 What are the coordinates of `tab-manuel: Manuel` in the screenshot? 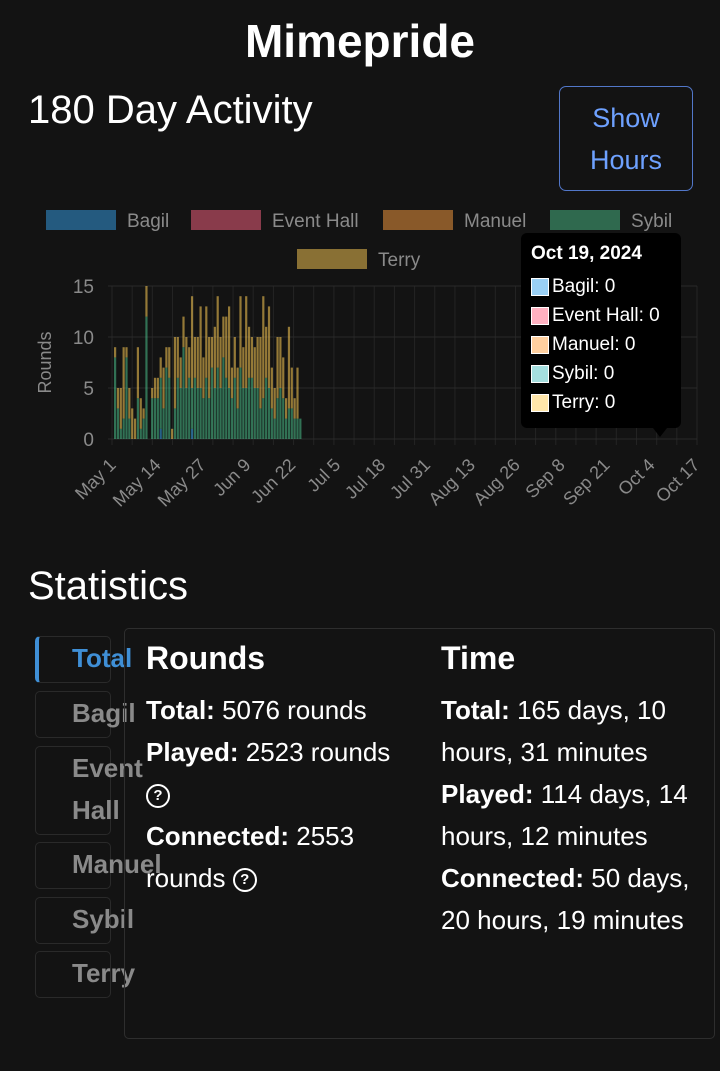 It's located at (98, 865).